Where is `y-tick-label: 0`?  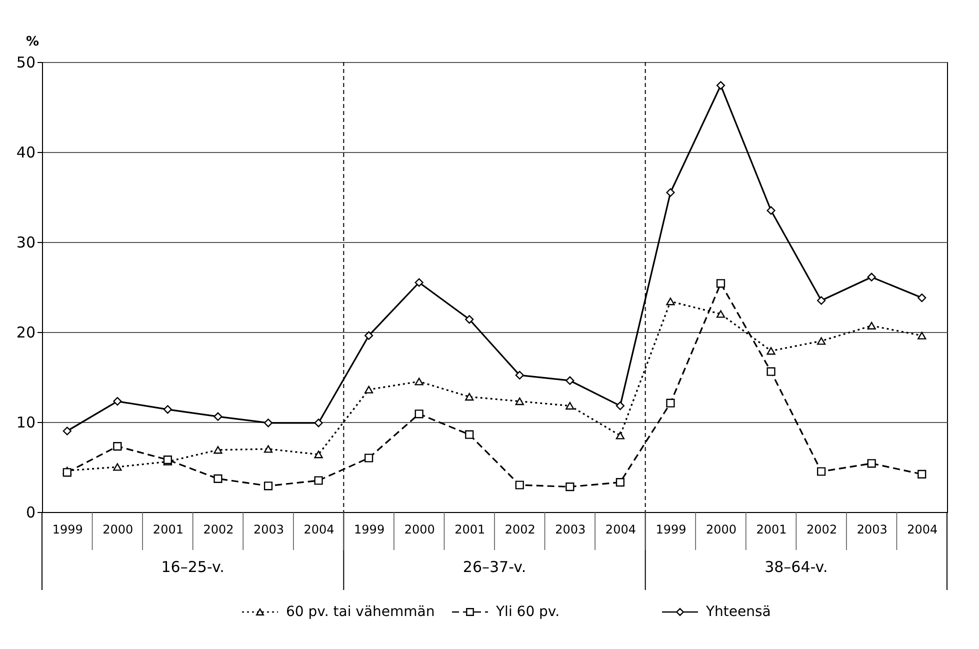
y-tick-label: 0 is located at coordinates (31, 513).